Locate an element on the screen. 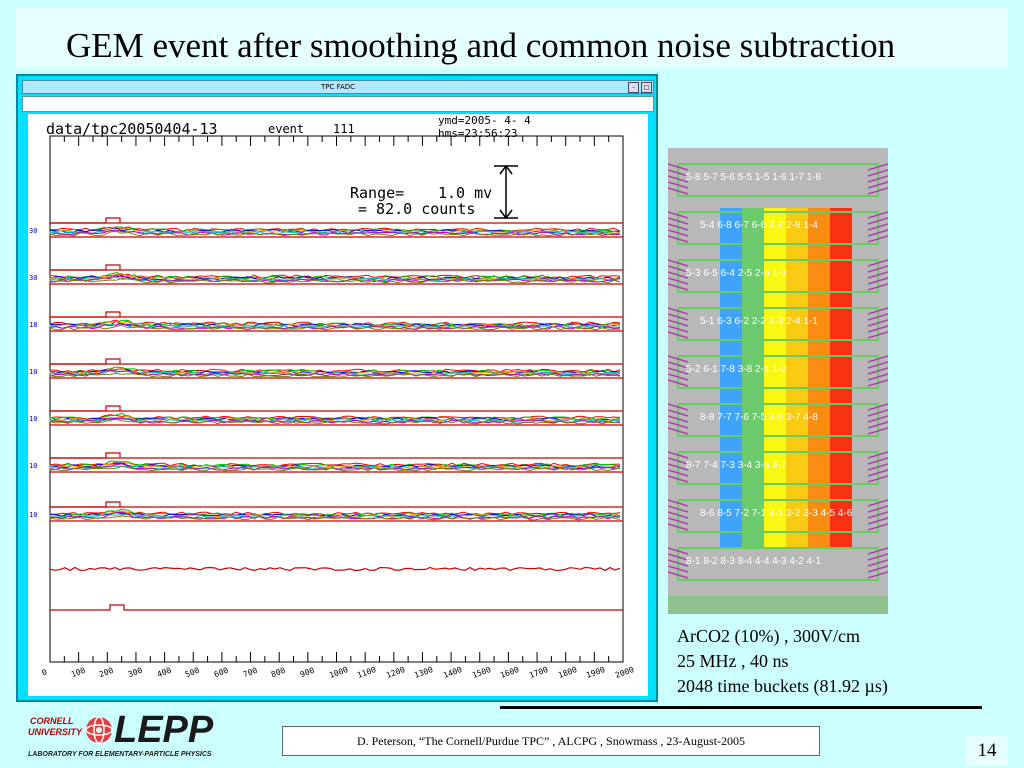 Image resolution: width=1024 pixels, height=768 pixels. time-label: hms=23:56:23 is located at coordinates (478, 133).